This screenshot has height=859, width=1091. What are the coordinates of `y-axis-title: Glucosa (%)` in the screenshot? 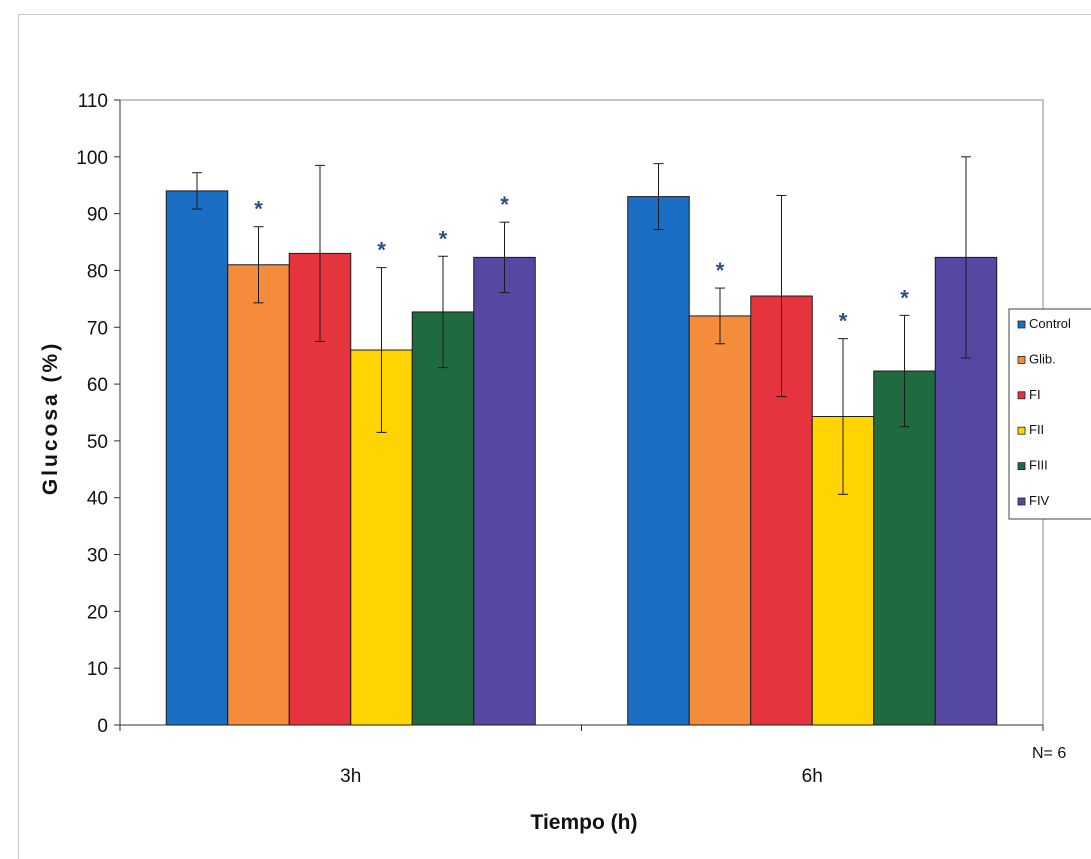 It's located at (50, 418).